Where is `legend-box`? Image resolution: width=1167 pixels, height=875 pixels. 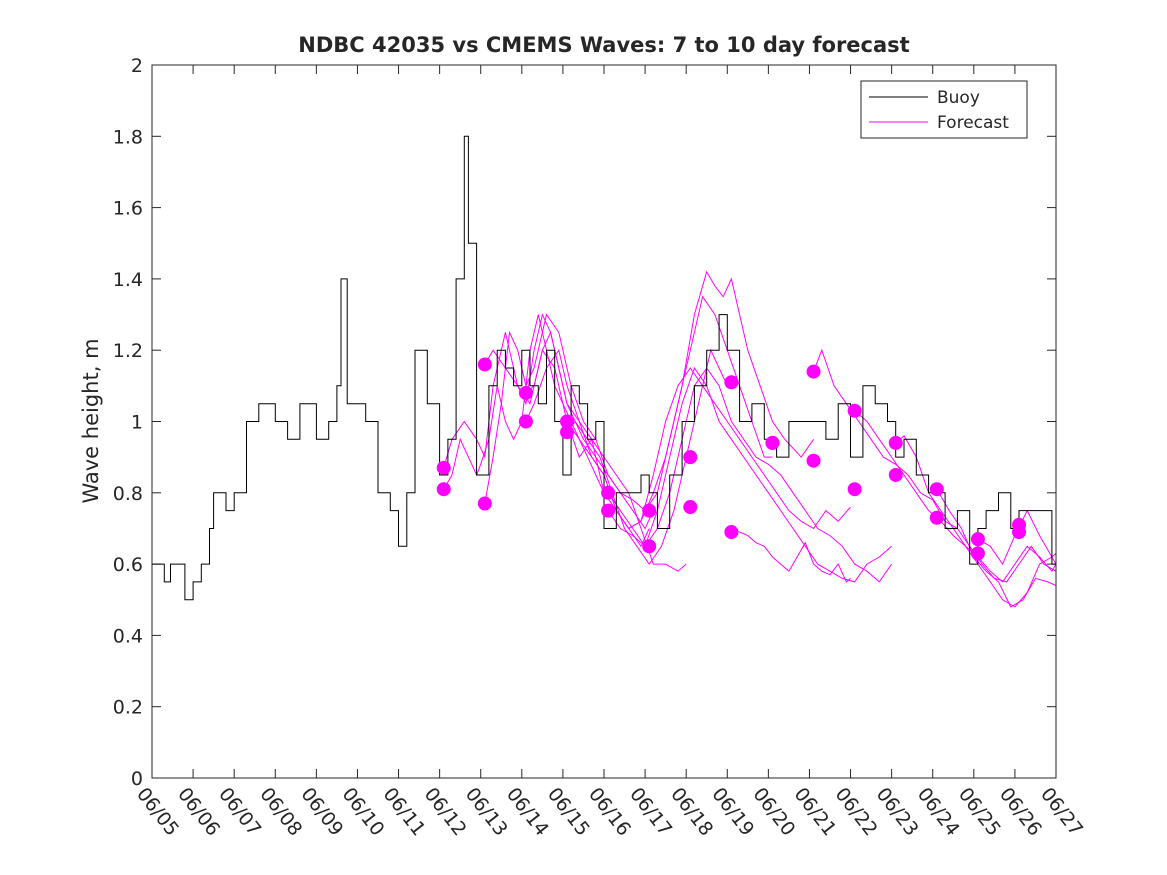
legend-box is located at coordinates (944, 109).